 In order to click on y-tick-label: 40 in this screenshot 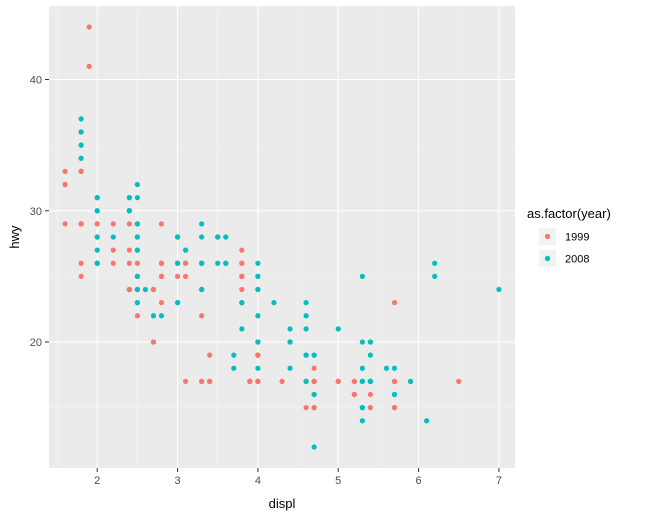, I will do `click(36, 81)`.